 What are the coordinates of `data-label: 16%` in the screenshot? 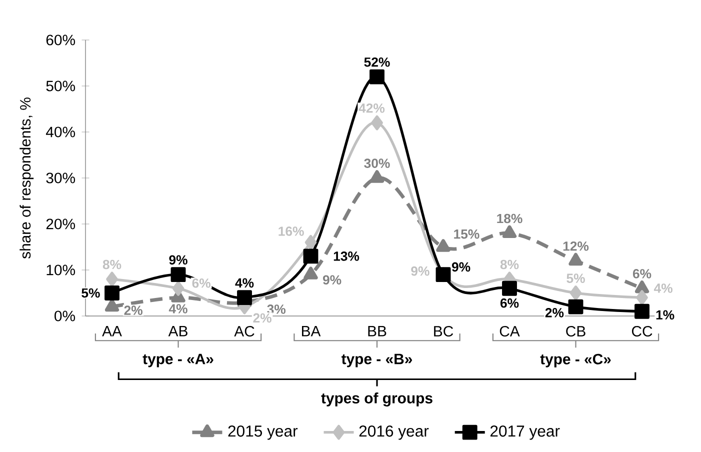 It's located at (291, 231).